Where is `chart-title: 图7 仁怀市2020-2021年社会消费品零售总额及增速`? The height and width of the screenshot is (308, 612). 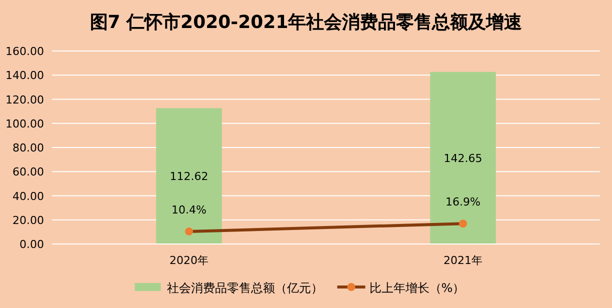
chart-title: 图7 仁怀市2020-2021年社会消费品零售总额及增速 is located at coordinates (306, 22).